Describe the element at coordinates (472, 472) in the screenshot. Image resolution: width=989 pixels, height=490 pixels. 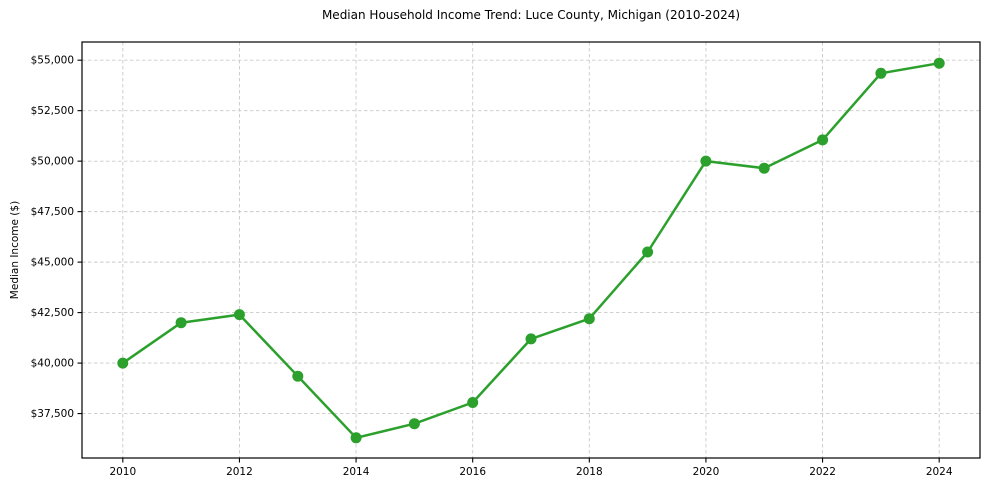
I see `x-tick-label: 2016` at that location.